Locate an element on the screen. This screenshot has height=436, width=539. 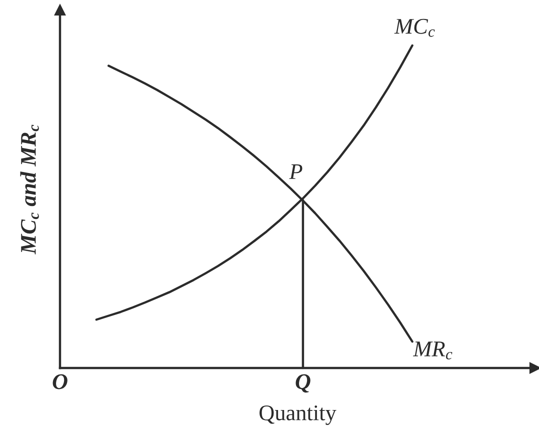
x-tick-label: O is located at coordinates (60, 382).